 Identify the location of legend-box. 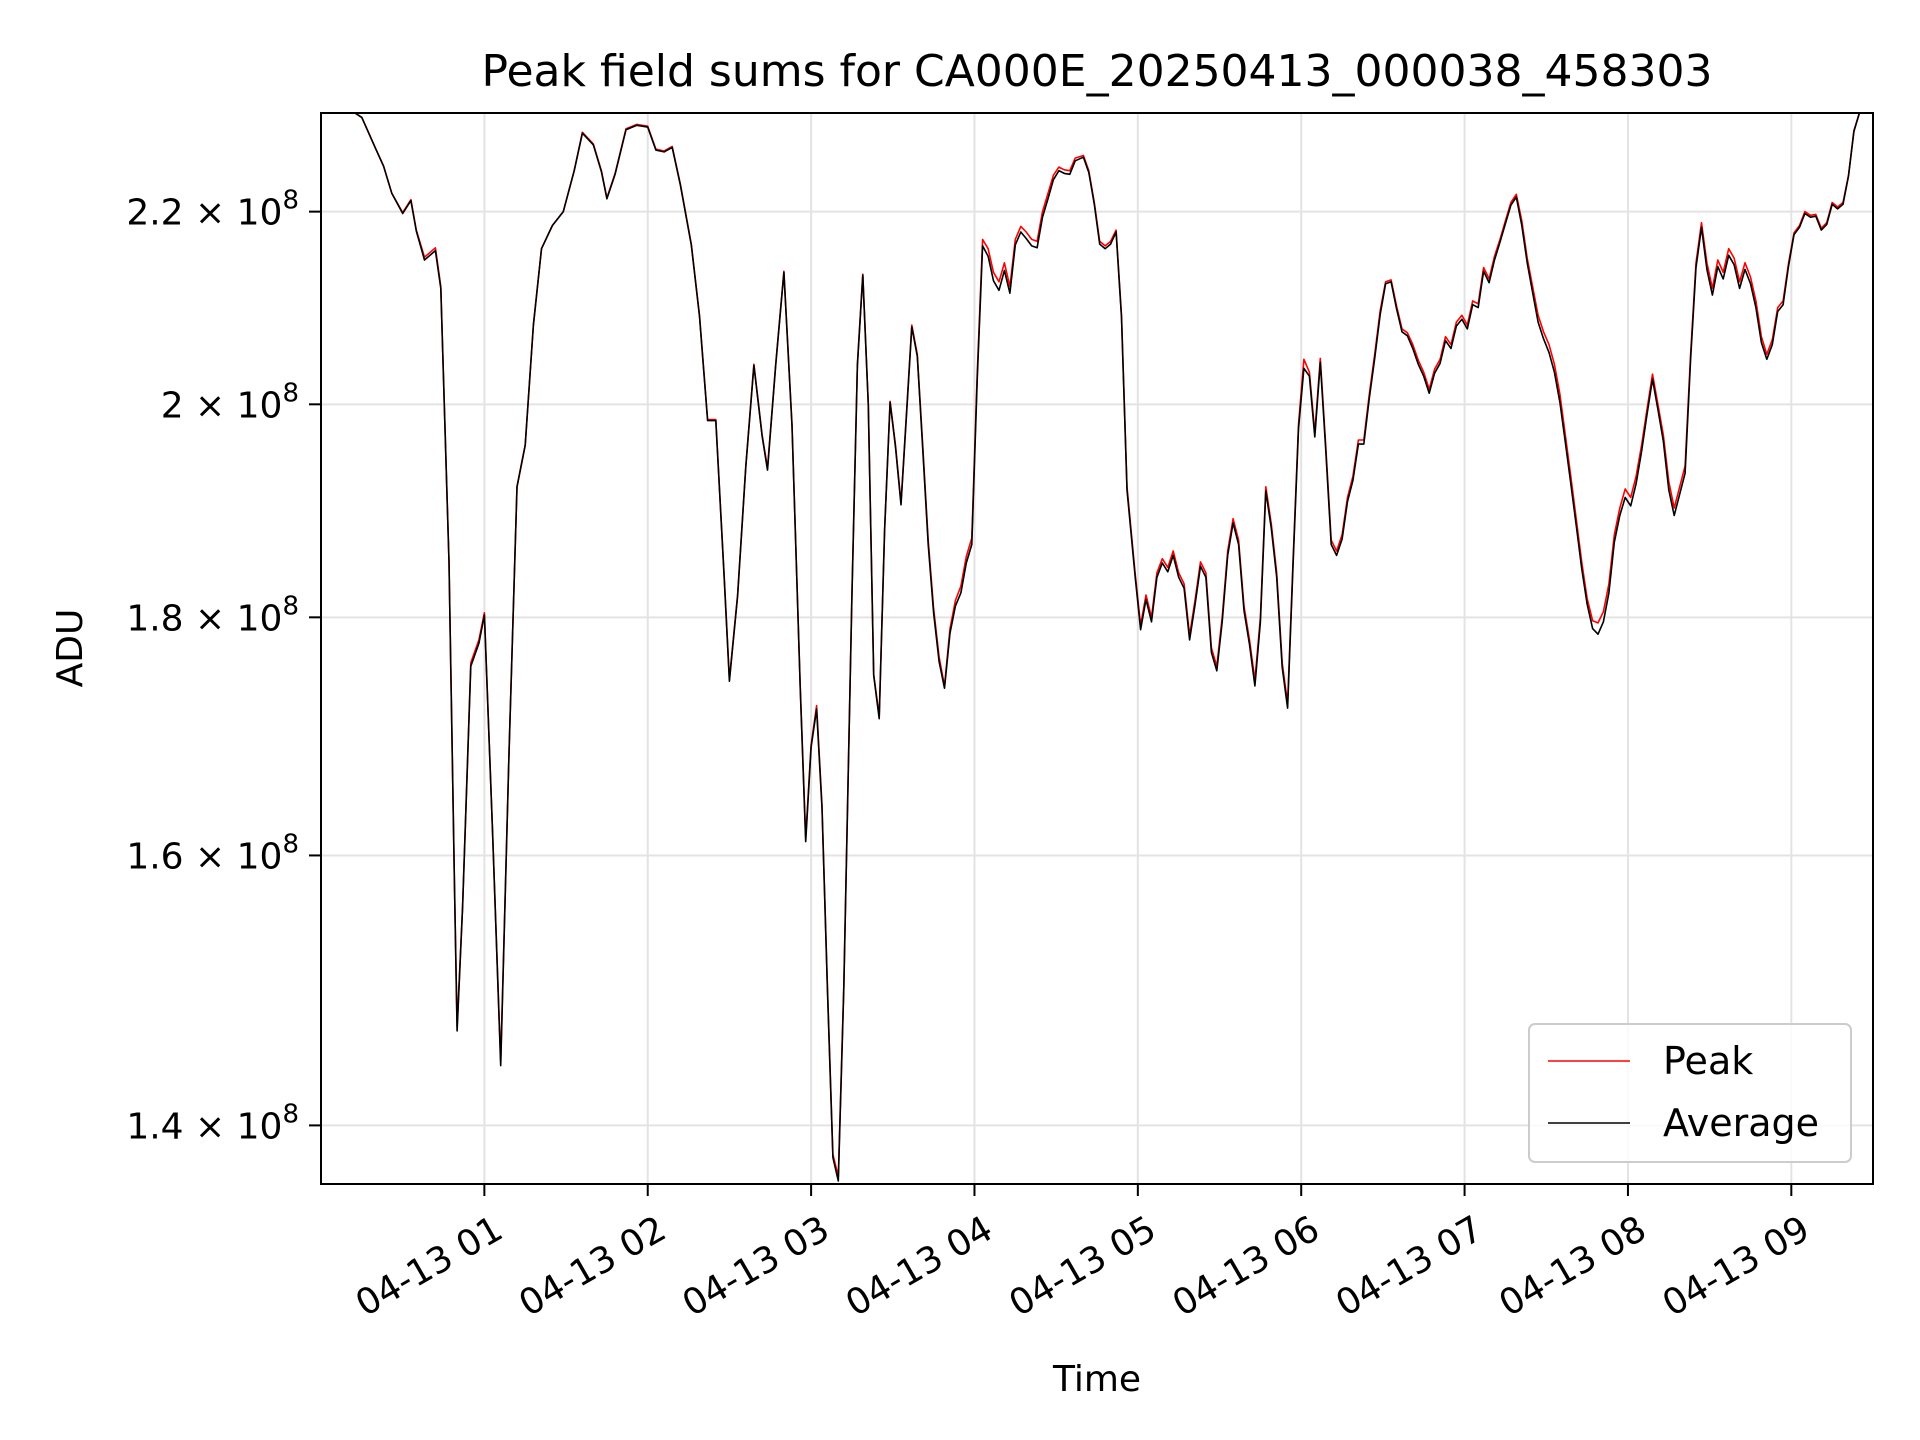
(1690, 1093).